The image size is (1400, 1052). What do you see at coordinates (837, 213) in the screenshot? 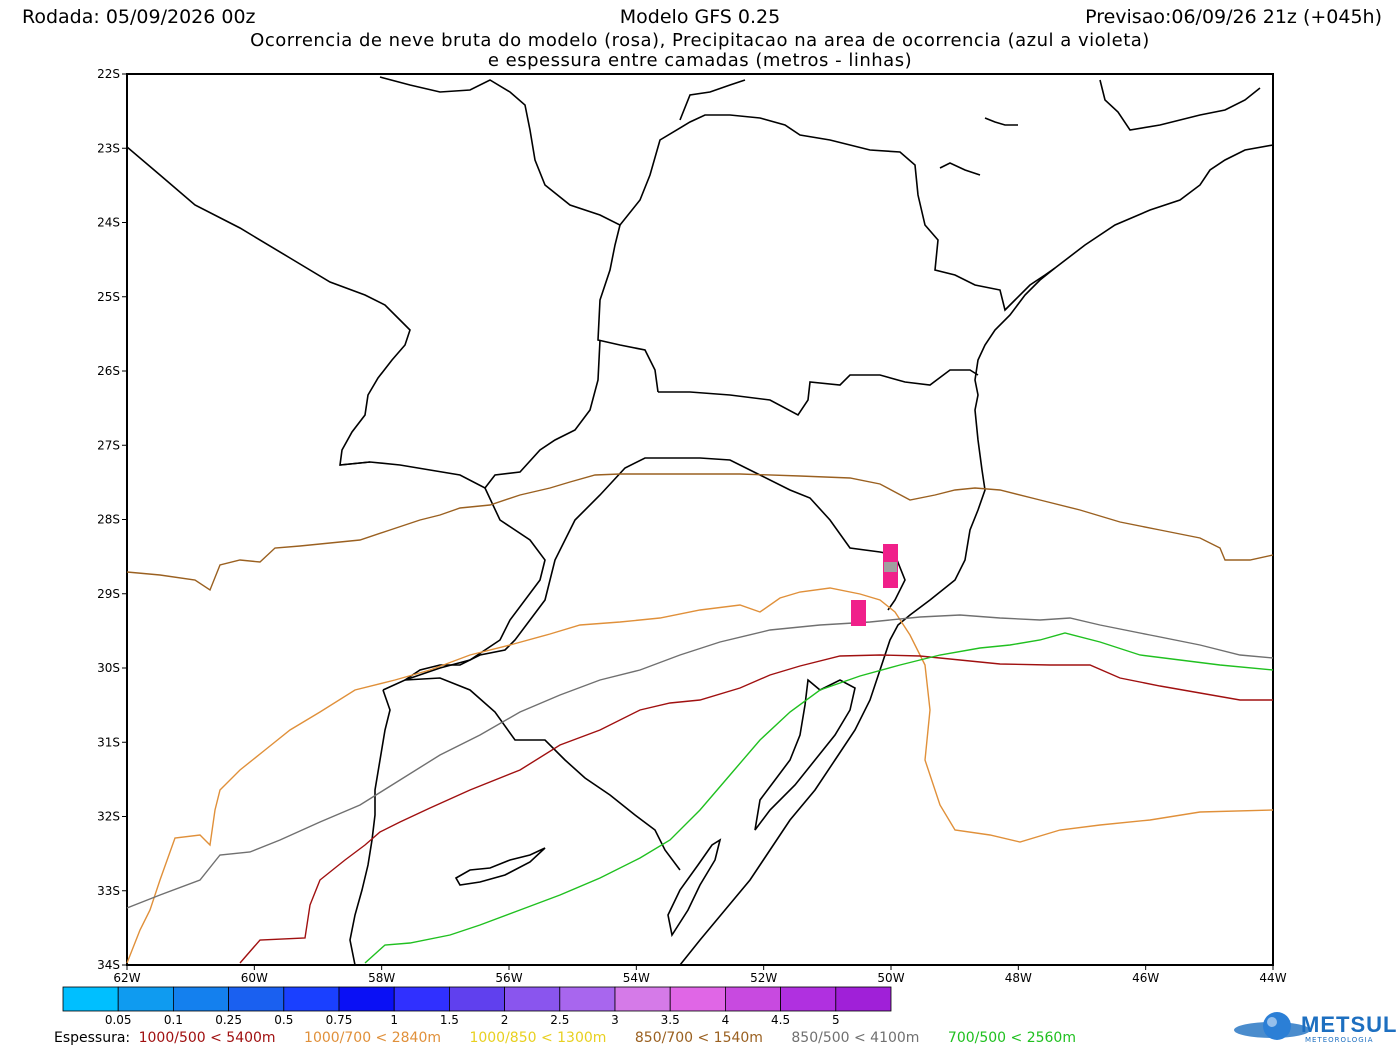
I see `border-parana-saopaulo` at bounding box center [837, 213].